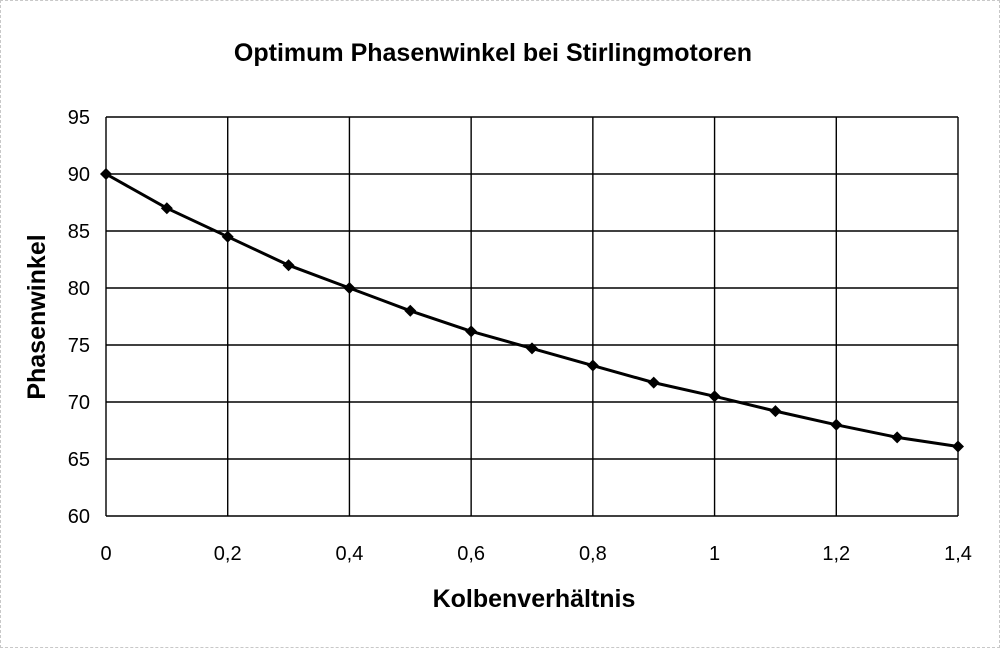  Describe the element at coordinates (958, 554) in the screenshot. I see `x-tick-label: 1,4` at that location.